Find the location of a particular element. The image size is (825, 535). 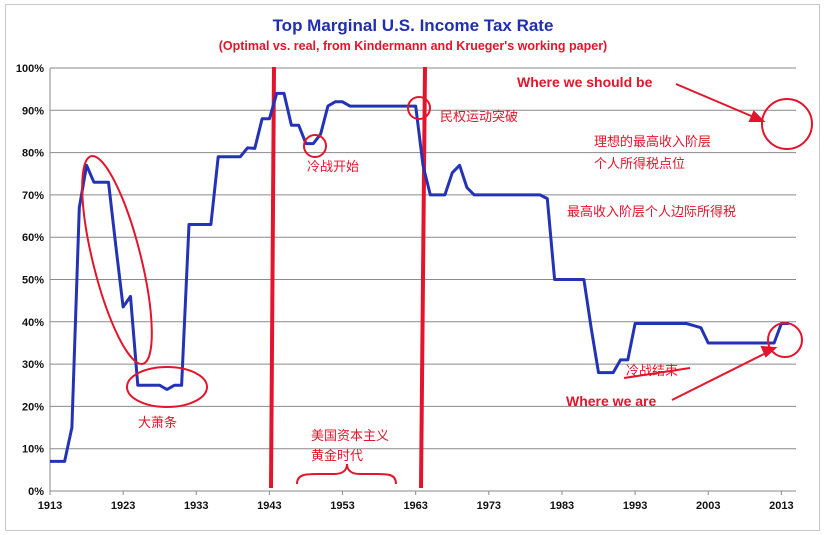

y-tick-label: 0% is located at coordinates (36, 492).